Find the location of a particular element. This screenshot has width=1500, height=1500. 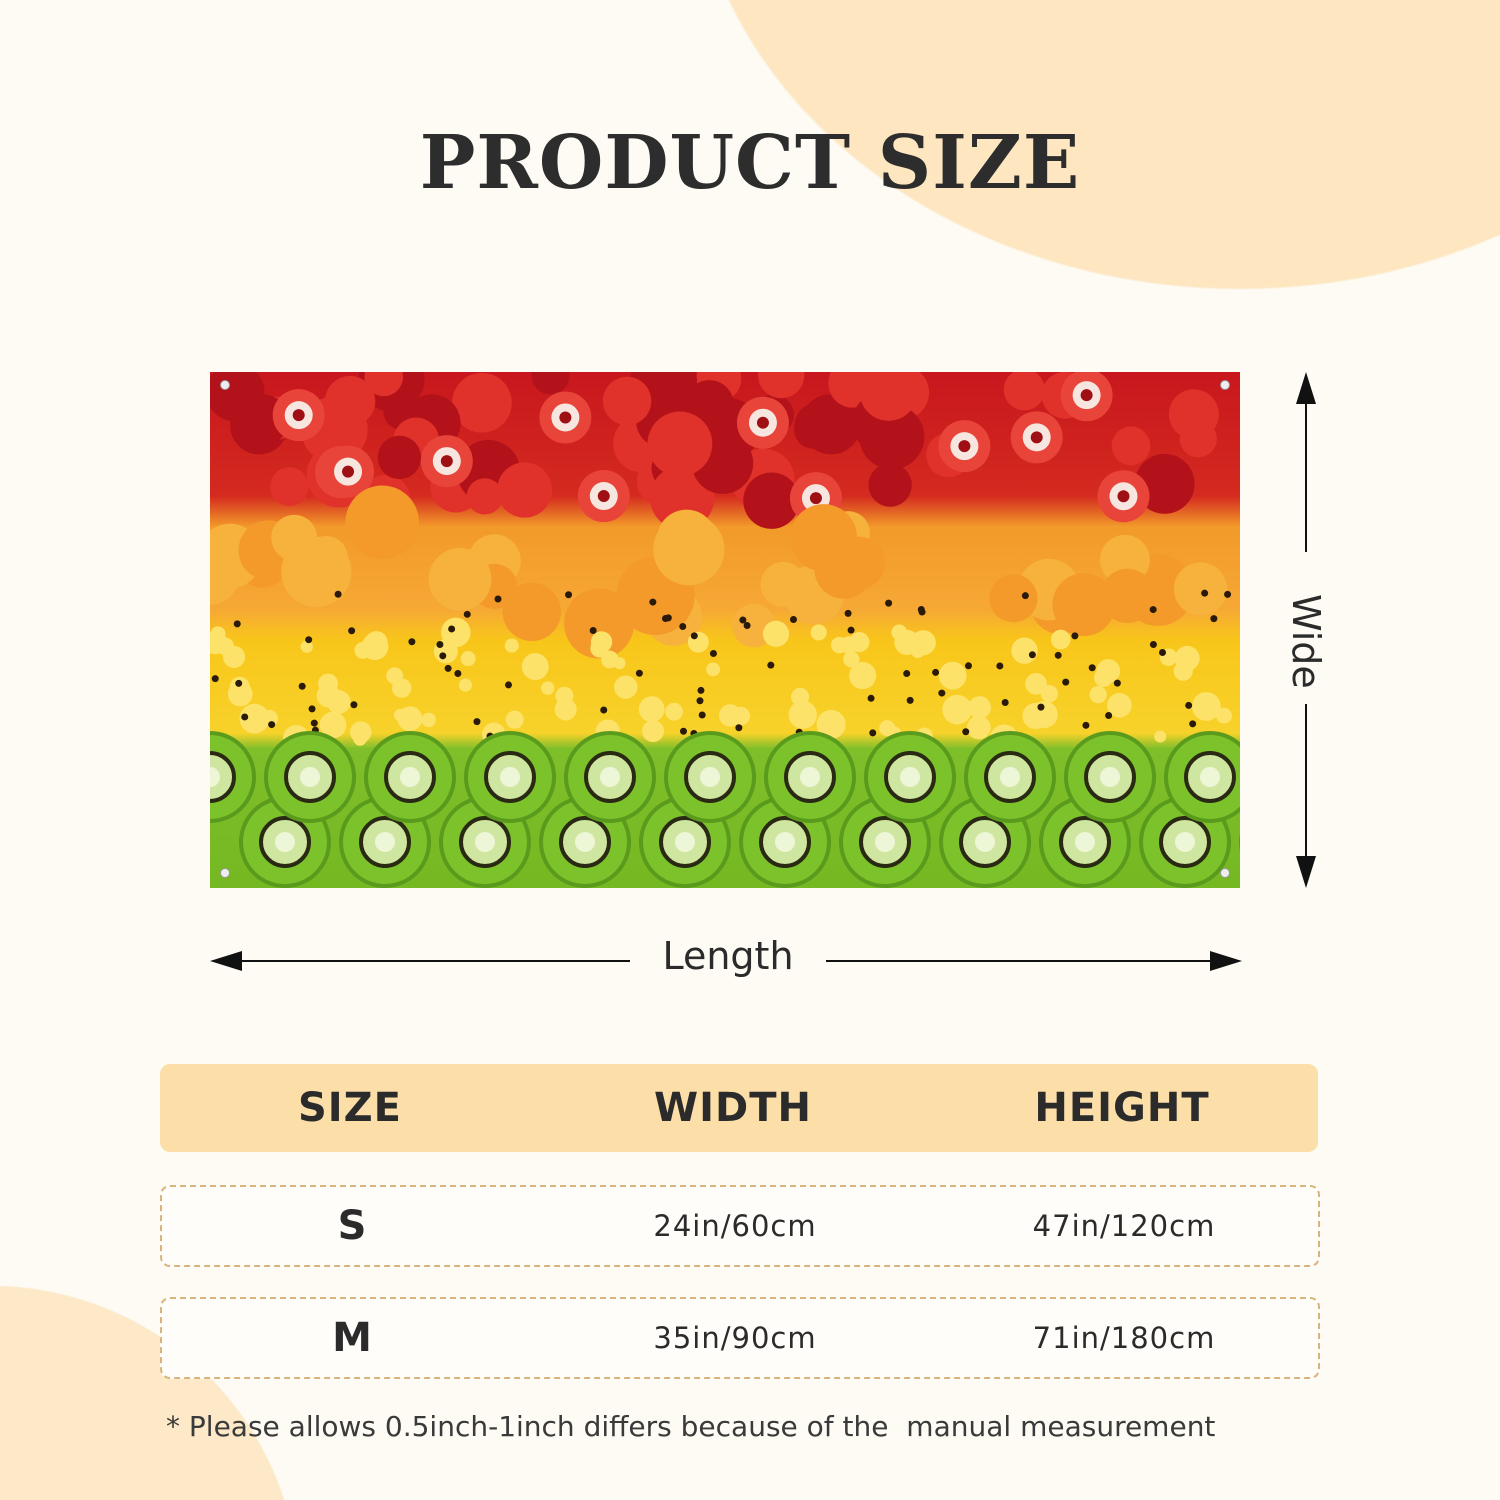

arrow-down-icon is located at coordinates (1306, 872).